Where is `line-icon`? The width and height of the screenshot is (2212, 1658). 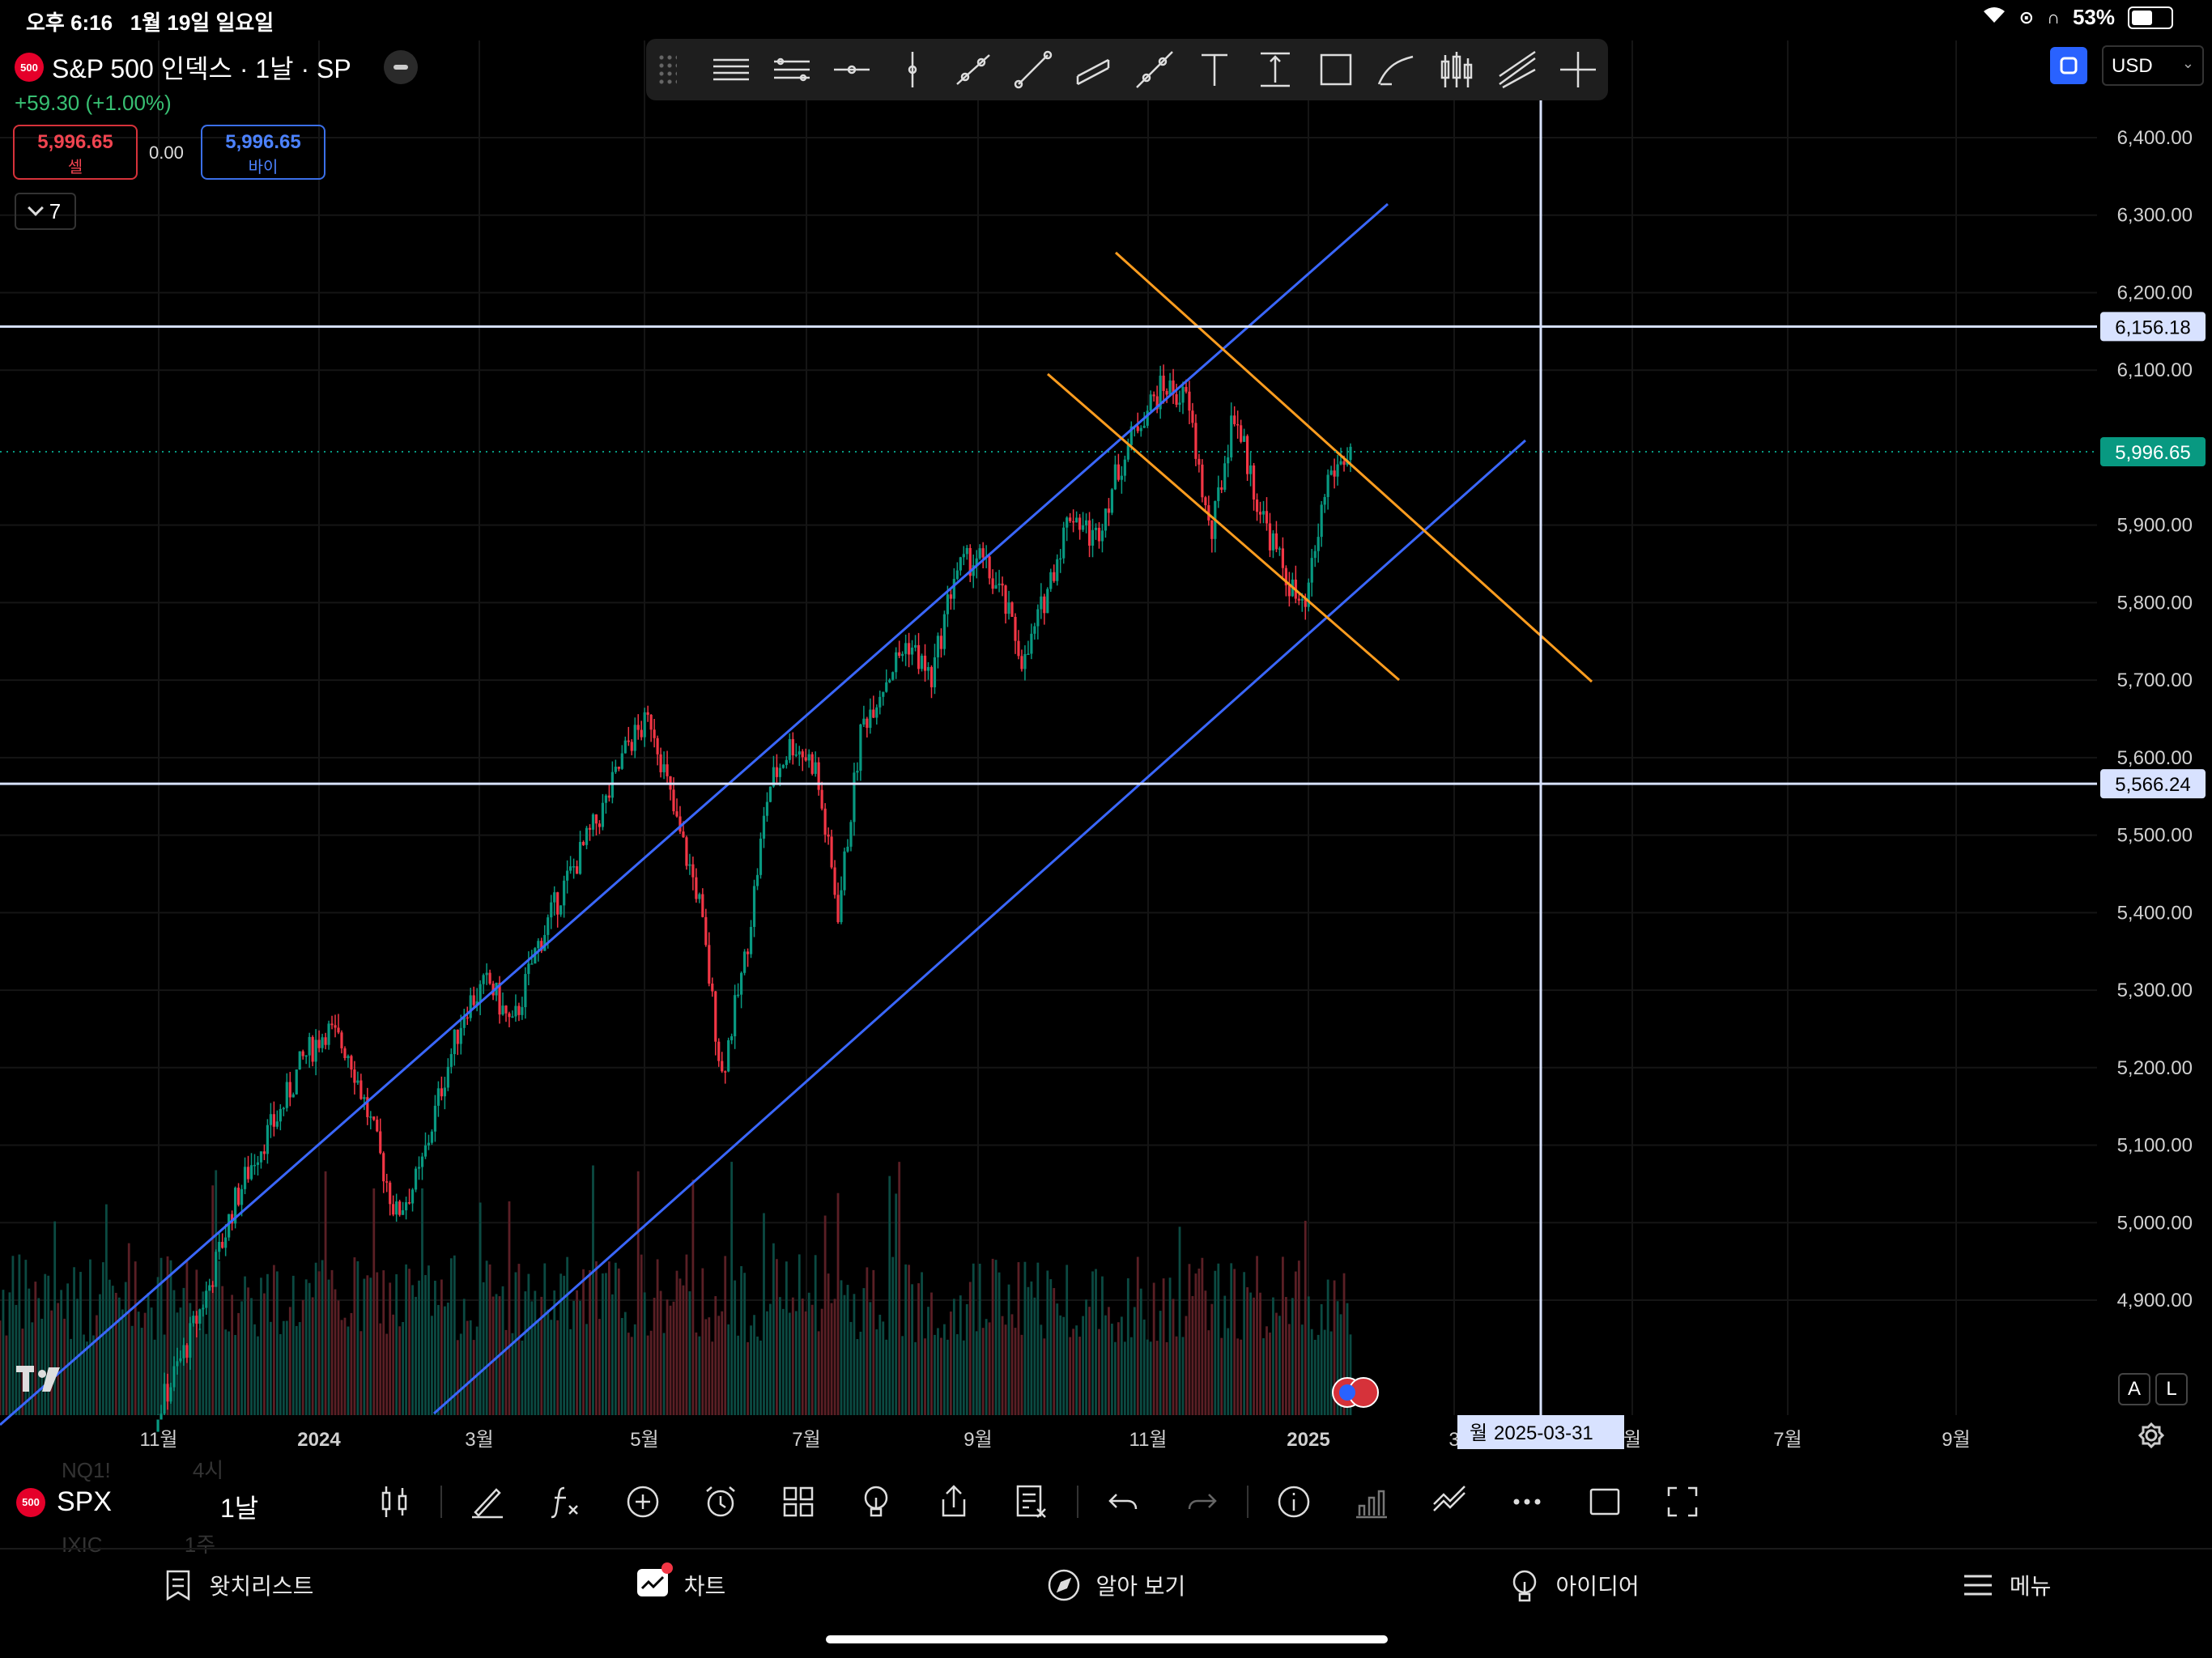 line-icon is located at coordinates (1034, 69).